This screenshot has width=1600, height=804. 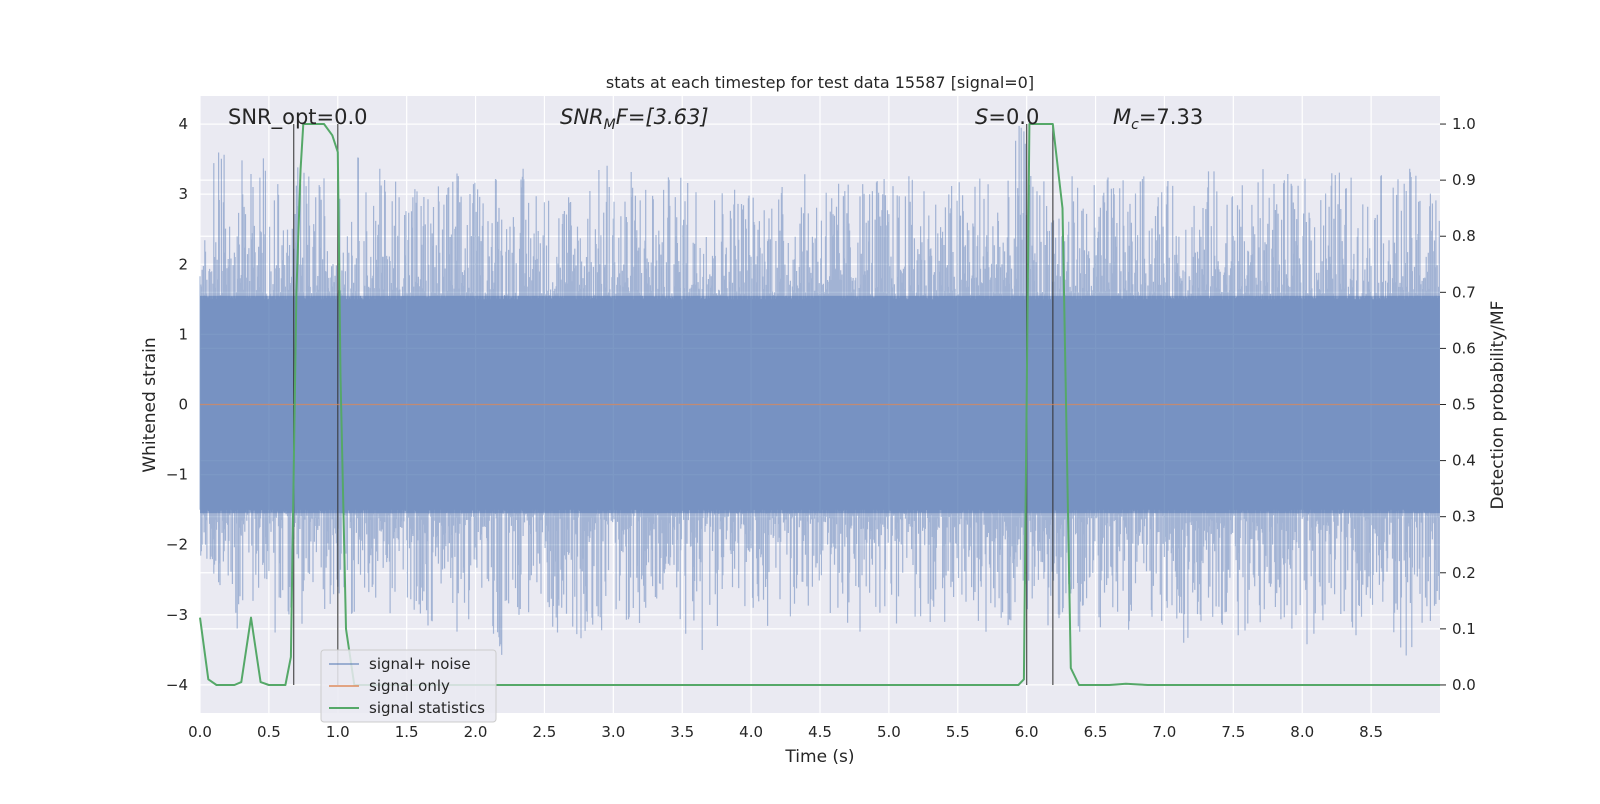 What do you see at coordinates (1464, 629) in the screenshot?
I see `y-right-tick-label: 0.1` at bounding box center [1464, 629].